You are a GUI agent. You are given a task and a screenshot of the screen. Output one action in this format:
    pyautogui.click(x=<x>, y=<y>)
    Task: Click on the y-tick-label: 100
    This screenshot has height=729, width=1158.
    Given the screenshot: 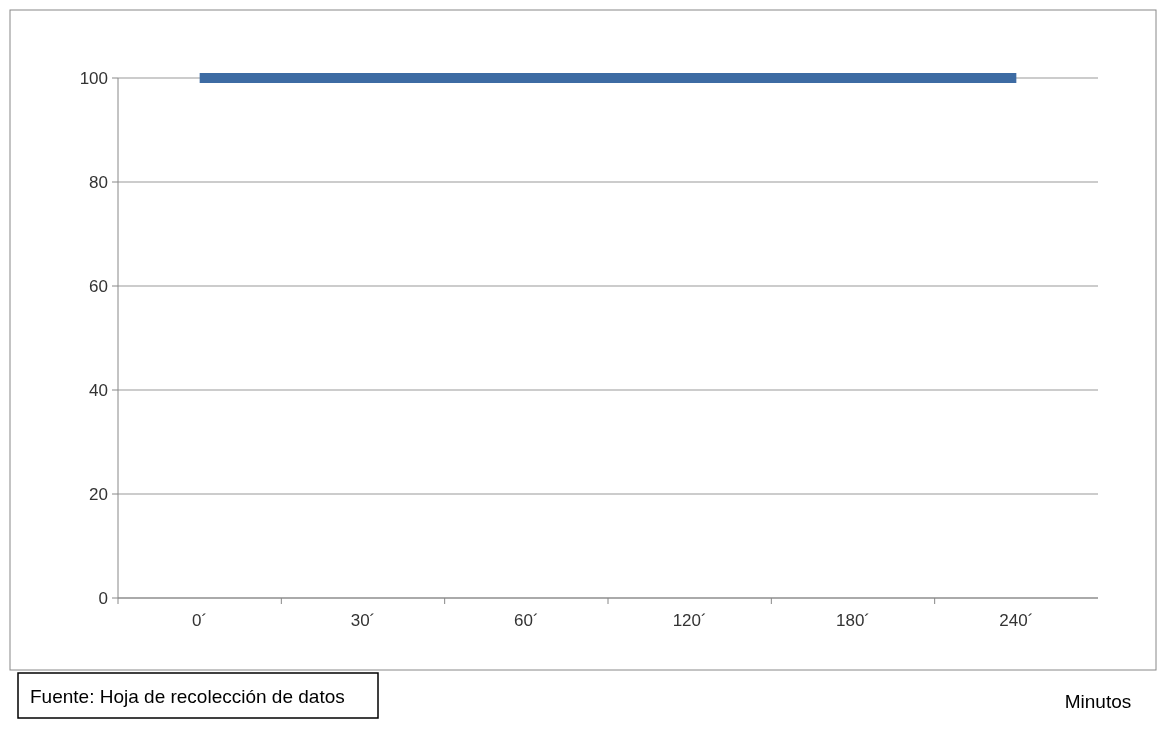 What is the action you would take?
    pyautogui.click(x=93, y=78)
    